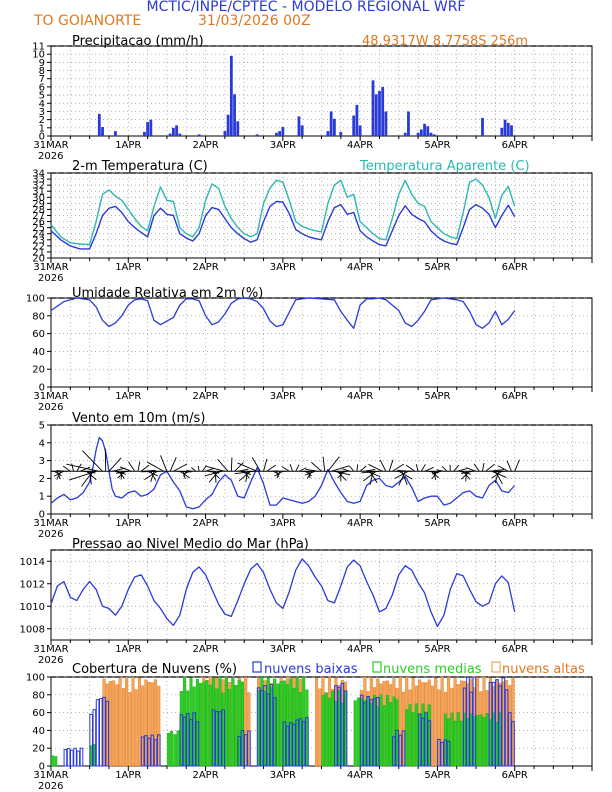 The height and width of the screenshot is (792, 612). Describe the element at coordinates (38, 370) in the screenshot. I see `y-tick-label: 20` at that location.